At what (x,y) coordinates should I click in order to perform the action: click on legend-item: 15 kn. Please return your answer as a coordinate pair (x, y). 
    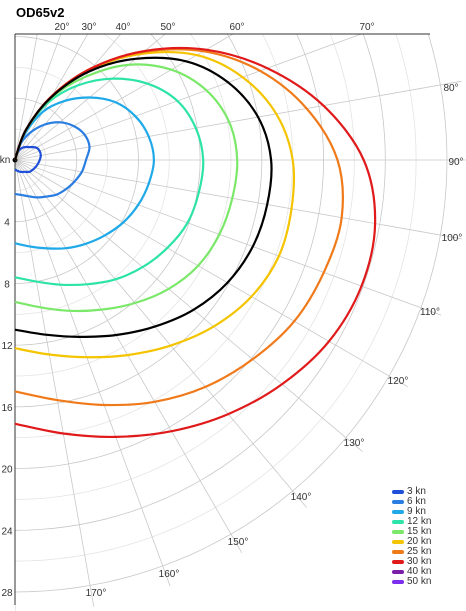
    Looking at the image, I should click on (411, 532).